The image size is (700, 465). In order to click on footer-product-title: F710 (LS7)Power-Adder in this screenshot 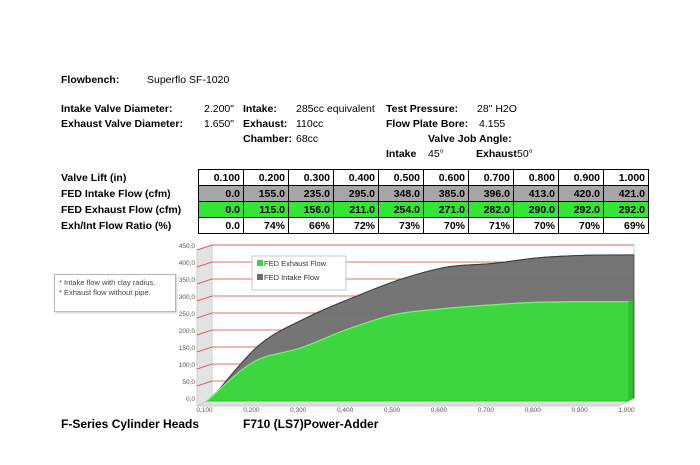, I will do `click(311, 424)`.